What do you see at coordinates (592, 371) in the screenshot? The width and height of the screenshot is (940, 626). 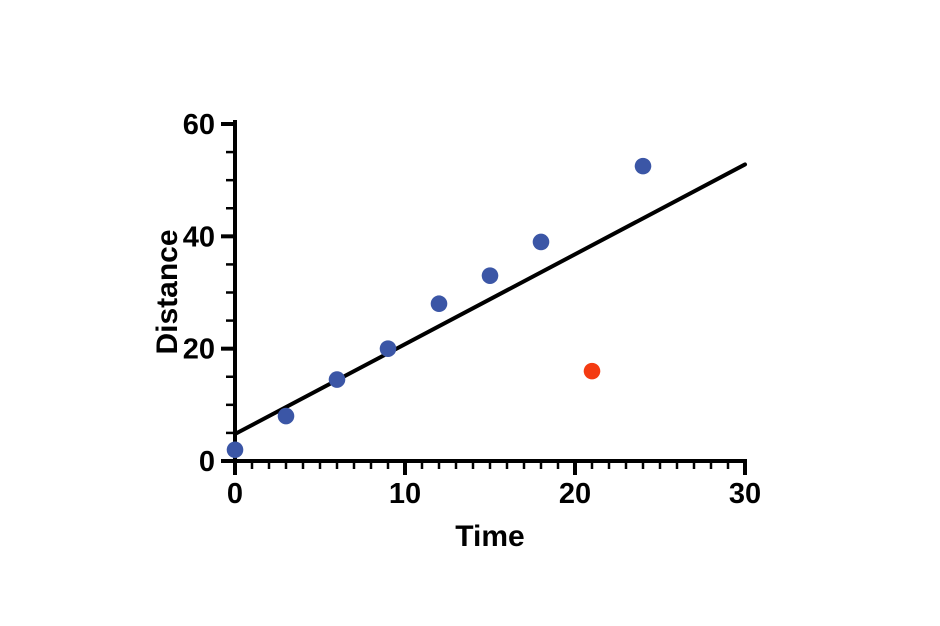 I see `data-point-outlier` at bounding box center [592, 371].